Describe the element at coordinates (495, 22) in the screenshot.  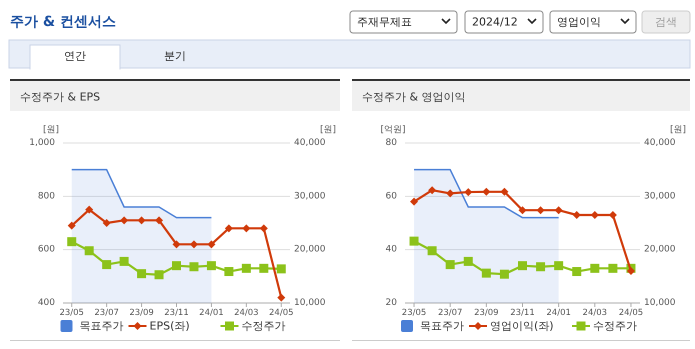
I see `text: 2024/12` at that location.